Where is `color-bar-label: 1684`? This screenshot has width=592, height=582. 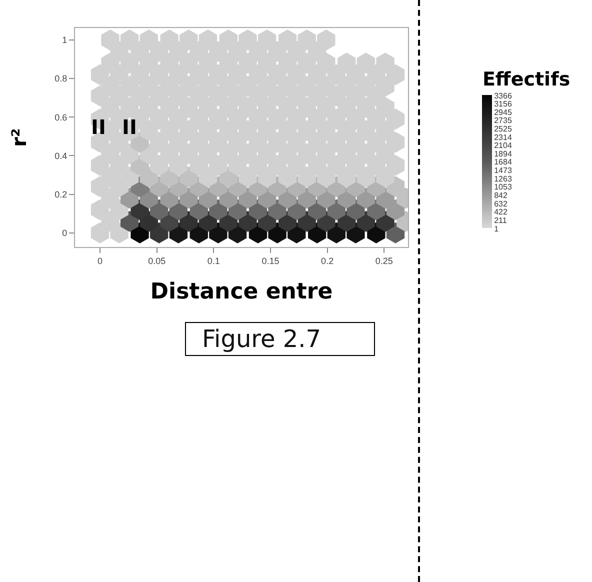 color-bar-label: 1684 is located at coordinates (503, 162).